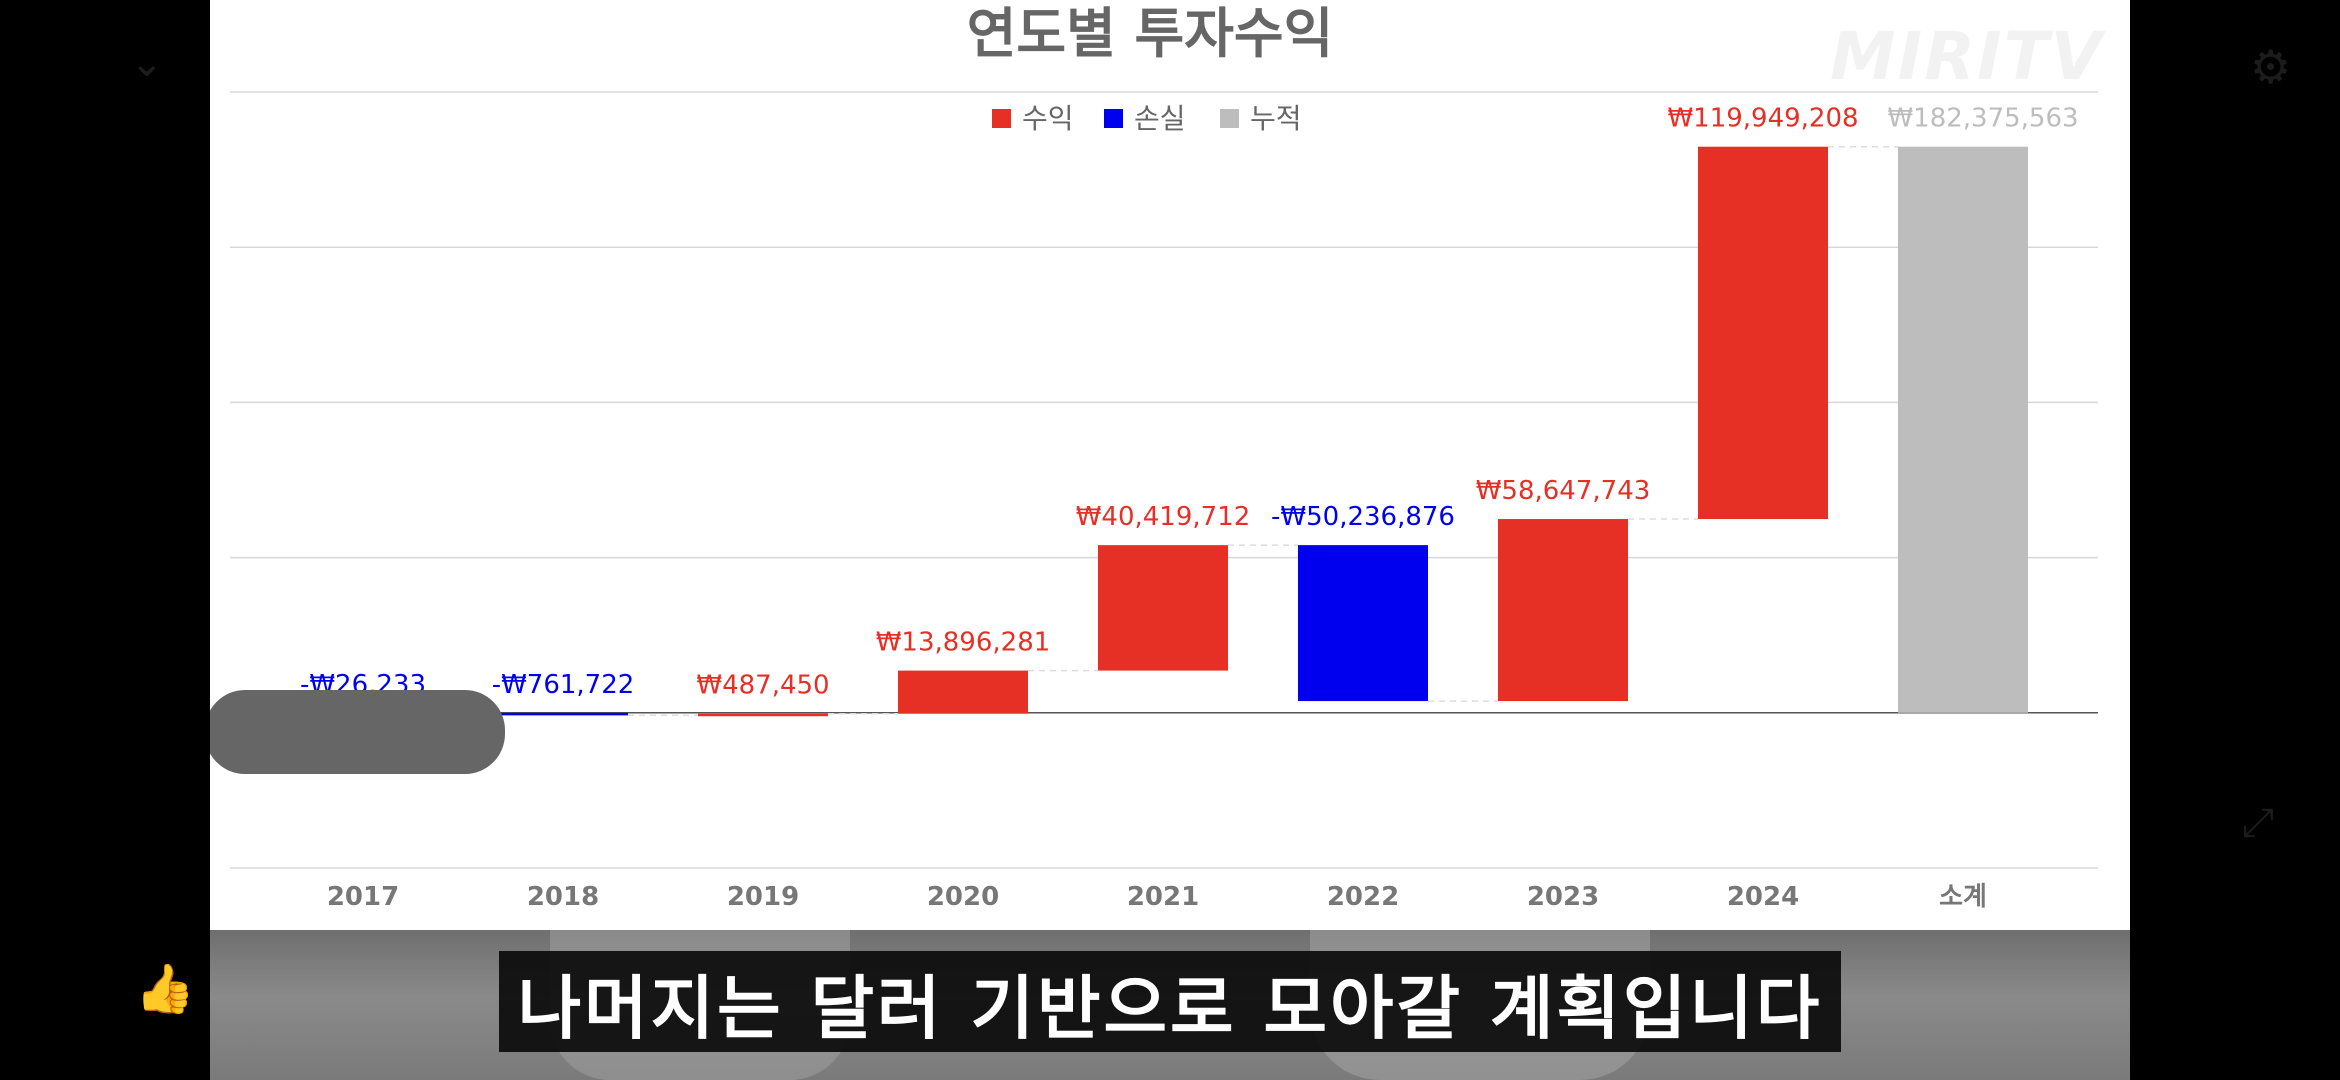 This screenshot has width=2340, height=1080. What do you see at coordinates (963, 643) in the screenshot?
I see `data-label-2020: ₩13,896,281` at bounding box center [963, 643].